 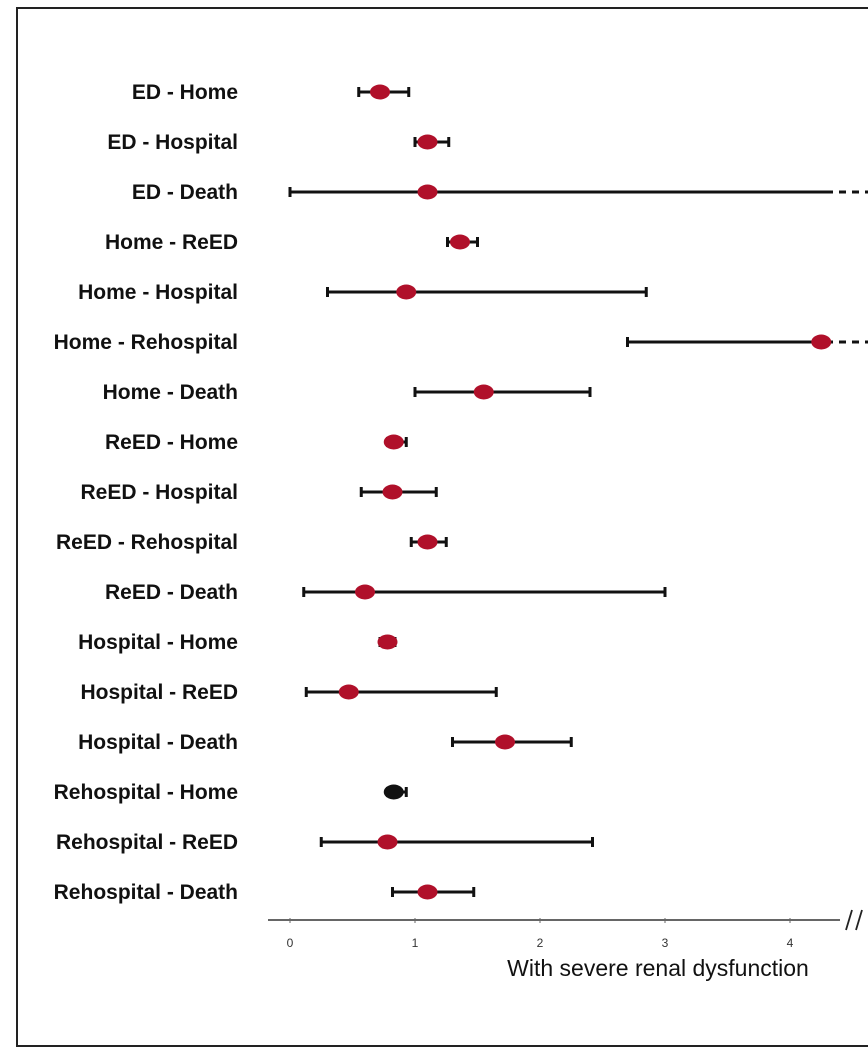 What do you see at coordinates (158, 642) in the screenshot?
I see `row-label: Hospital - Home` at bounding box center [158, 642].